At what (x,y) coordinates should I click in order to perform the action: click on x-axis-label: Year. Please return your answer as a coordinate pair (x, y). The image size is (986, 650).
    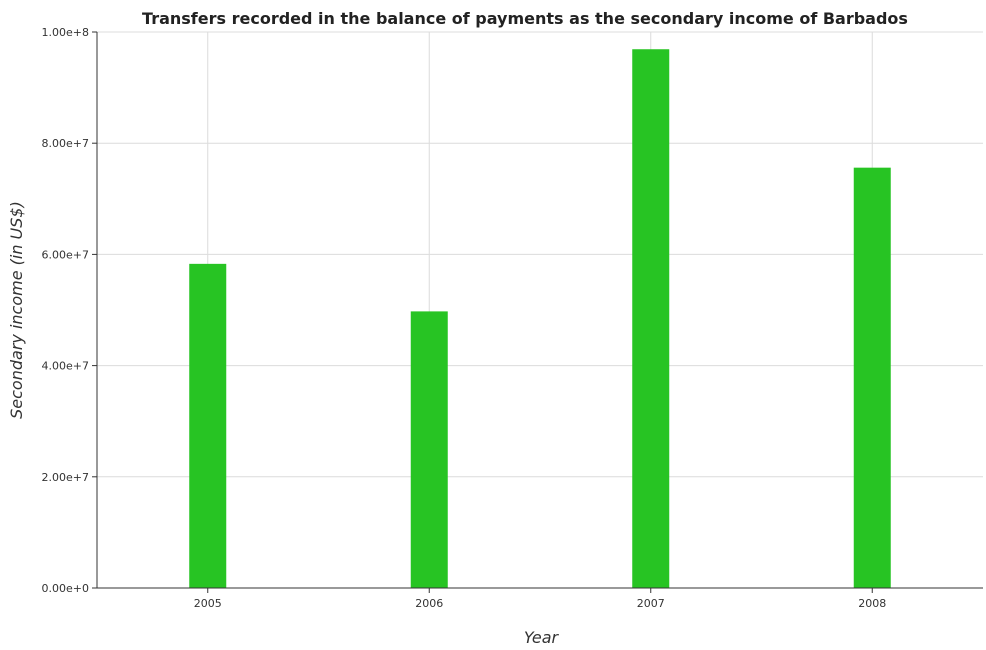
    Looking at the image, I should click on (542, 637).